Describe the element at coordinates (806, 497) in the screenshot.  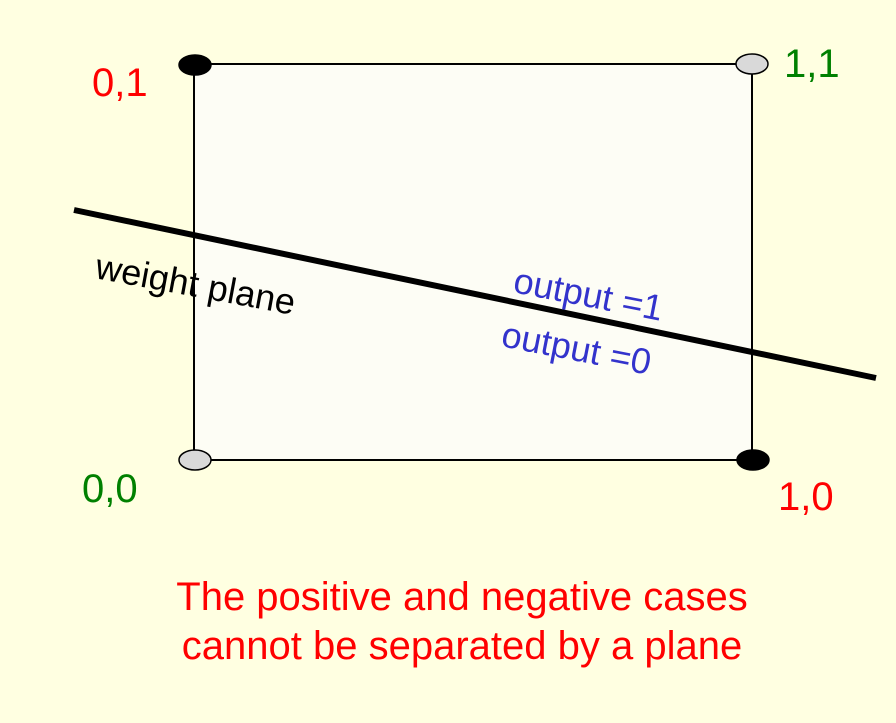
I see `label-1-0: 1,0` at that location.